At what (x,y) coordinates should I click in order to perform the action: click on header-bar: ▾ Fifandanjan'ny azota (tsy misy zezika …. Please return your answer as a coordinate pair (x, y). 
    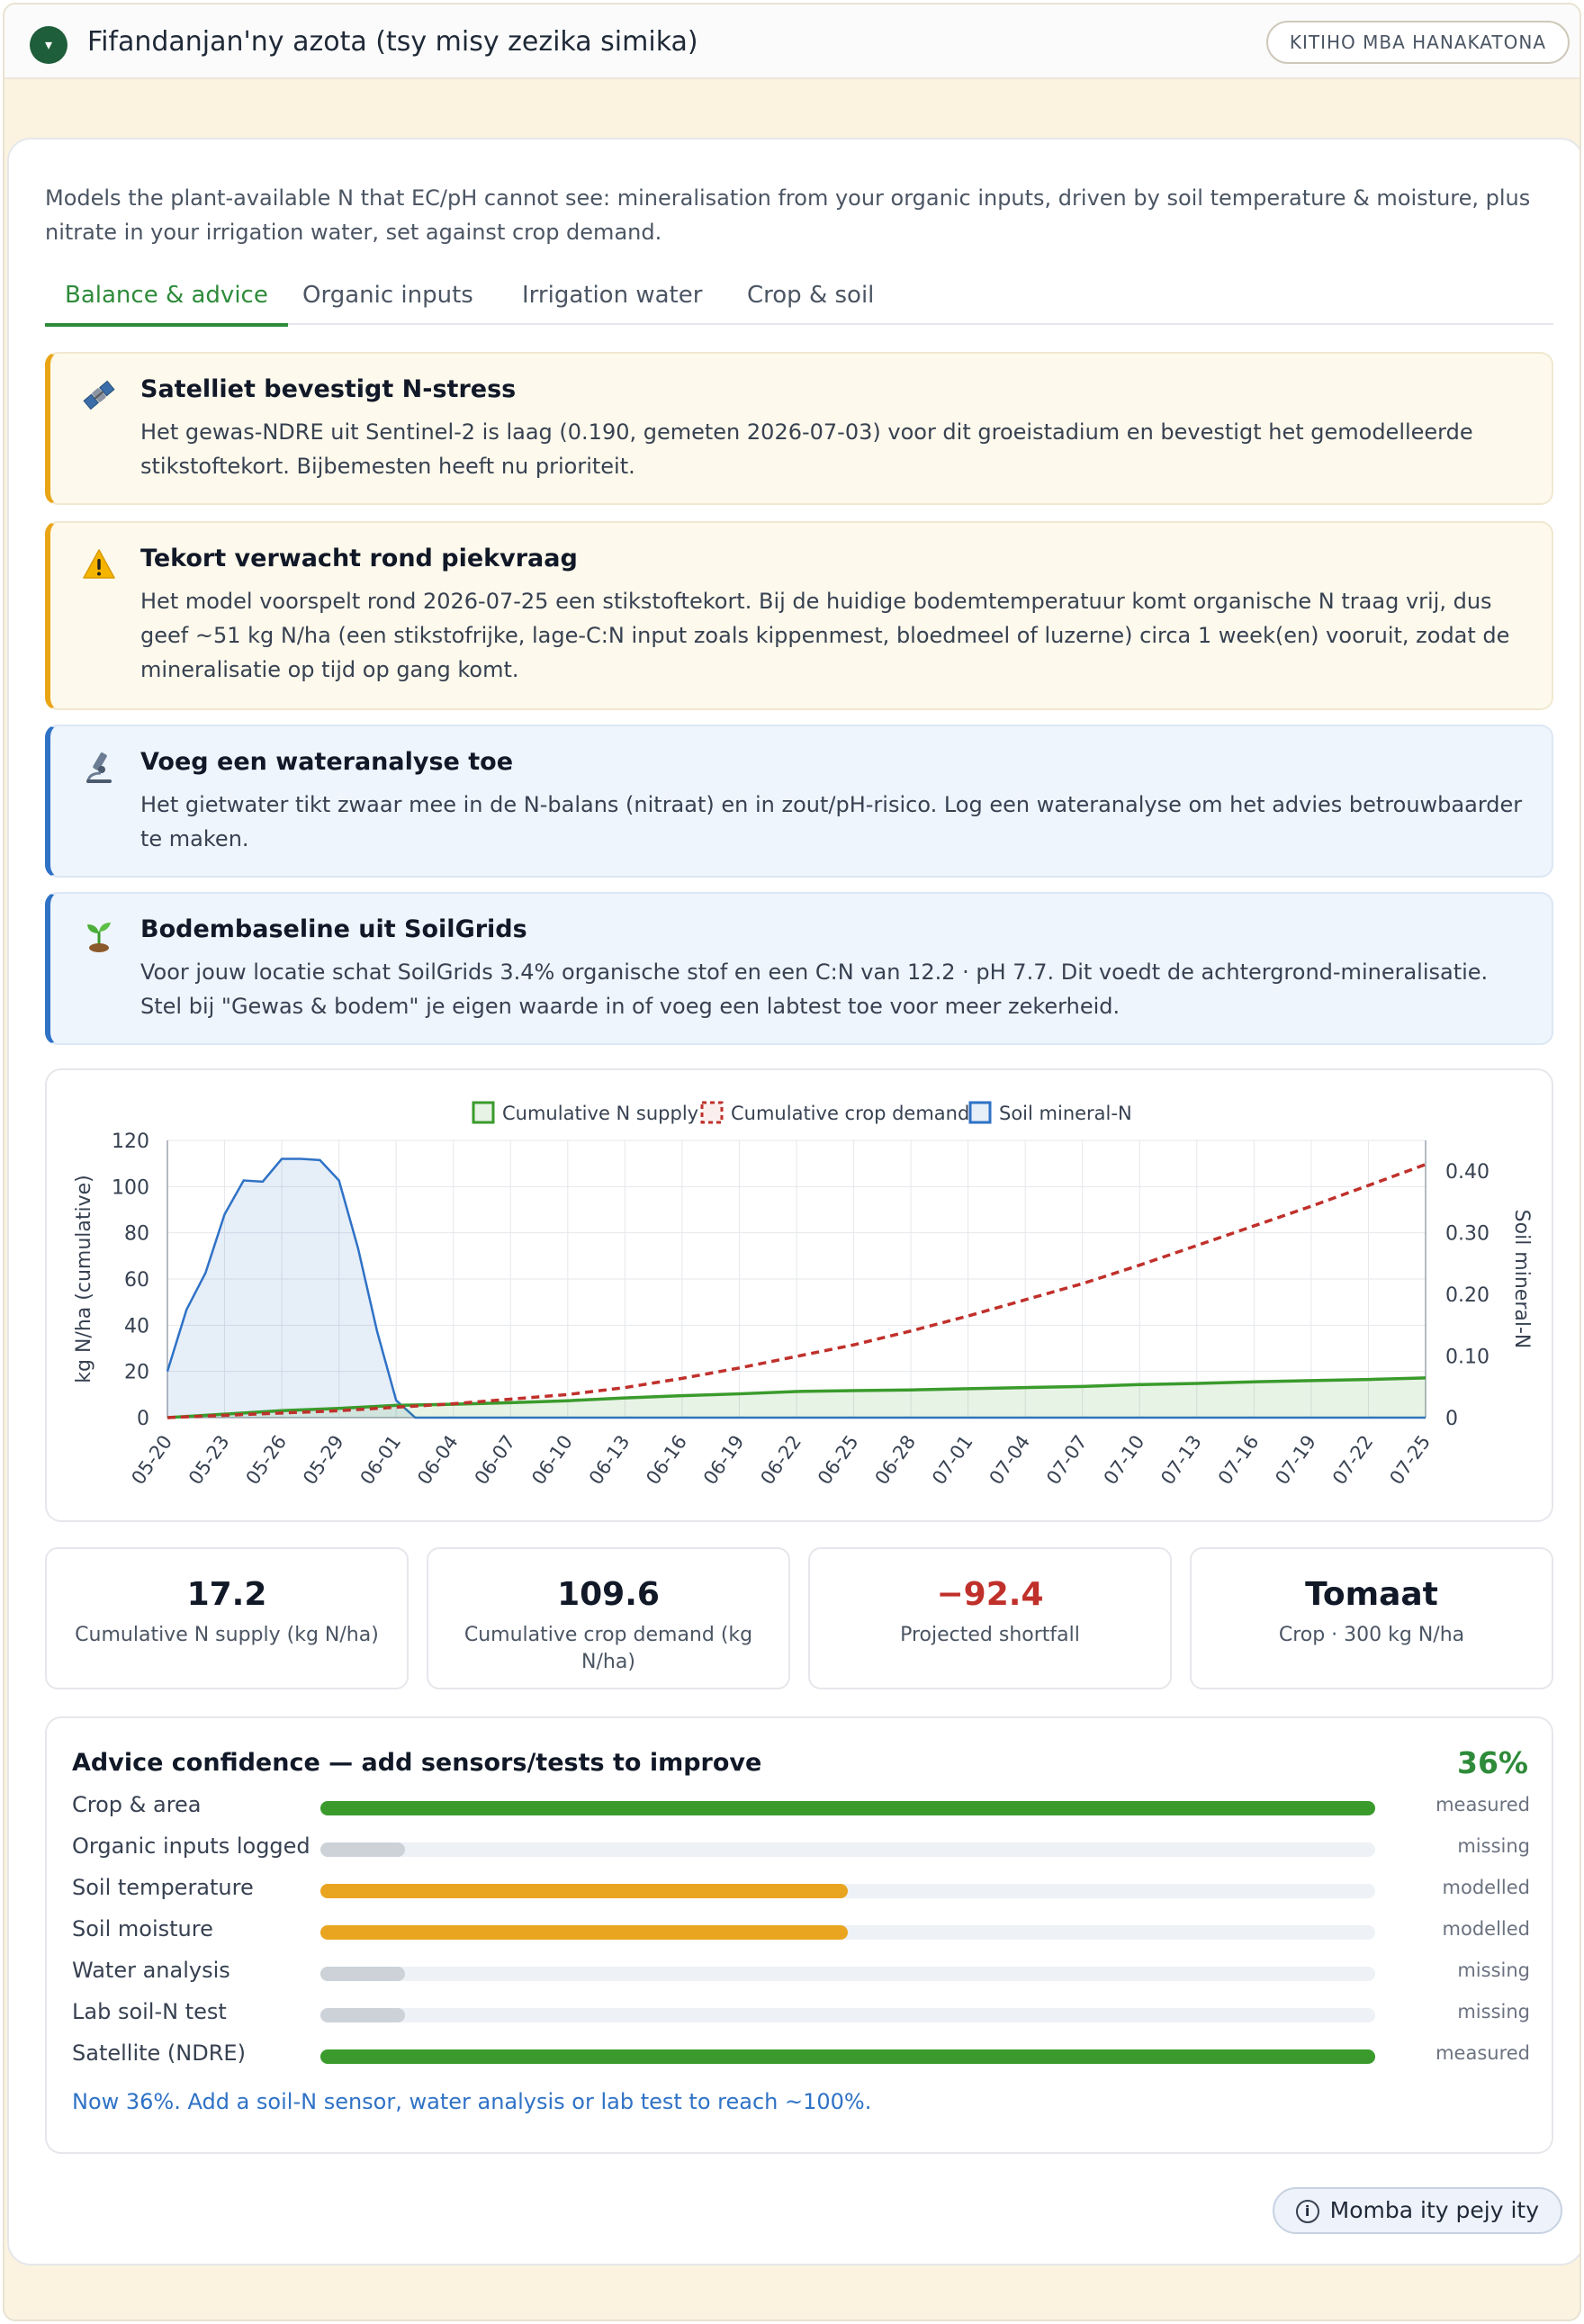
    Looking at the image, I should click on (792, 42).